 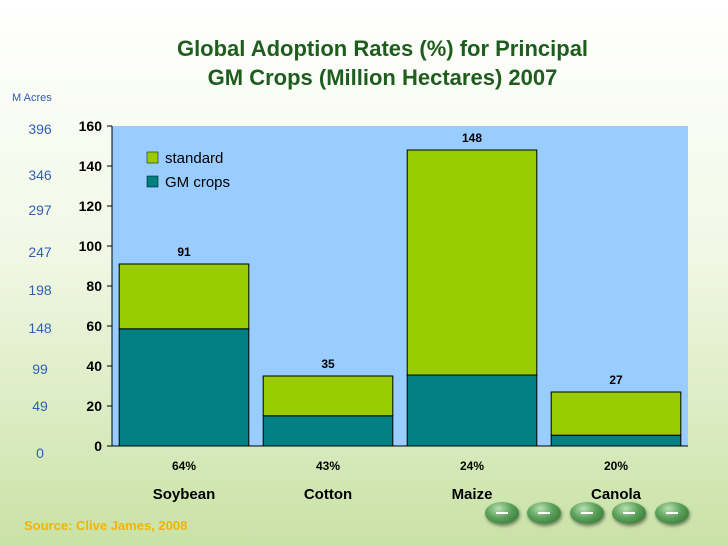 I want to click on secondary-axis-tick-label: 198, so click(x=40, y=290).